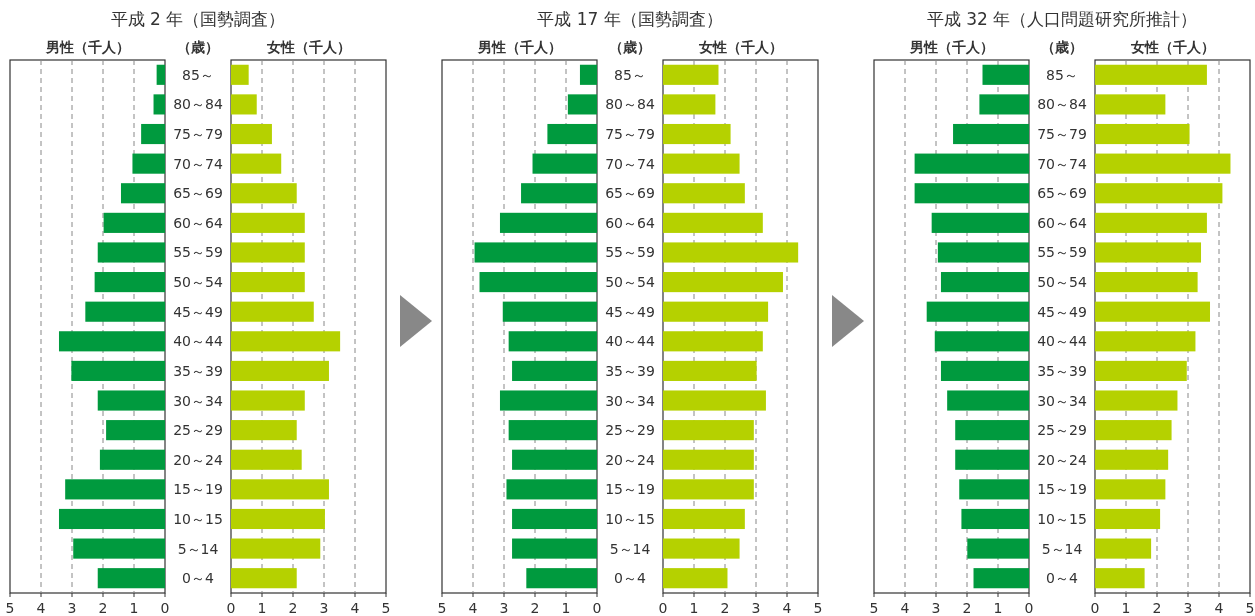 This screenshot has height=616, width=1255. Describe the element at coordinates (630, 163) in the screenshot. I see `y-tick-label: 70～74` at that location.